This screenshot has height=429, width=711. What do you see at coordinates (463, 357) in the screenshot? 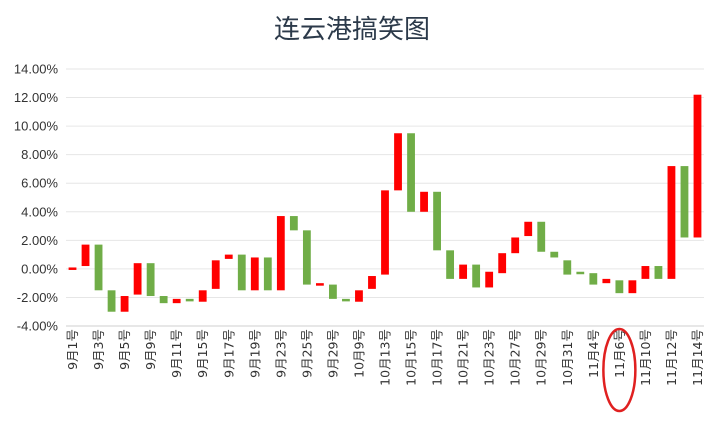
I see `x-tick-label: 10月21号` at bounding box center [463, 357].